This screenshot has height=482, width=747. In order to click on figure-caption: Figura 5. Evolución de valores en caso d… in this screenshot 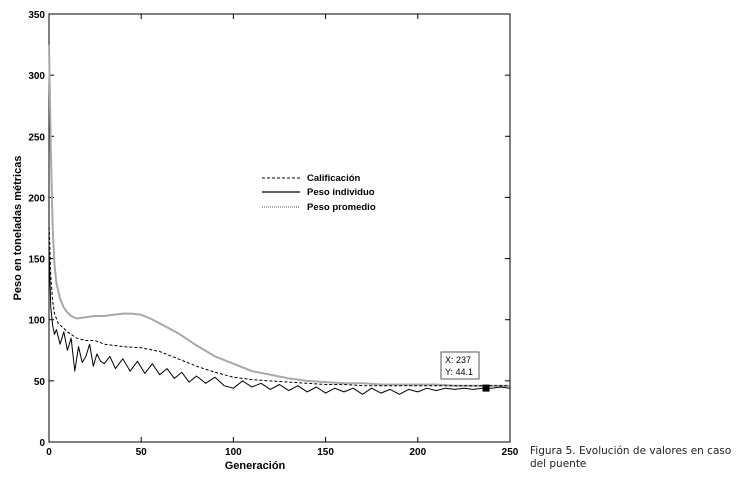, I will do `click(631, 457)`.